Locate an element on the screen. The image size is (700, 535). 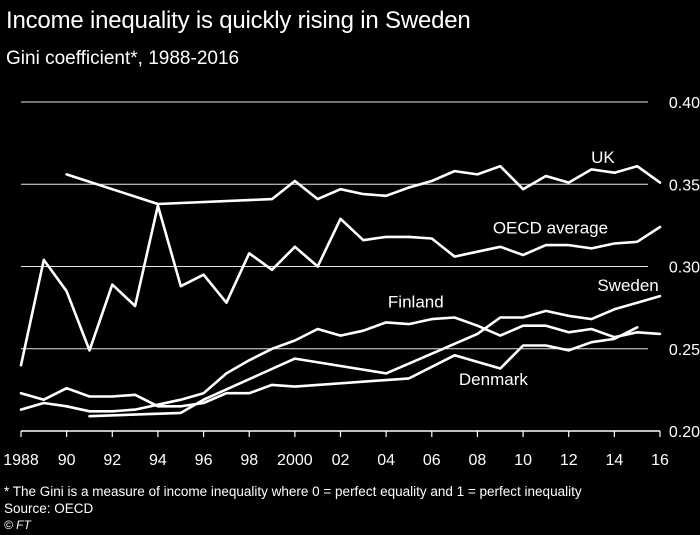
x-tick-label: 04 is located at coordinates (386, 460).